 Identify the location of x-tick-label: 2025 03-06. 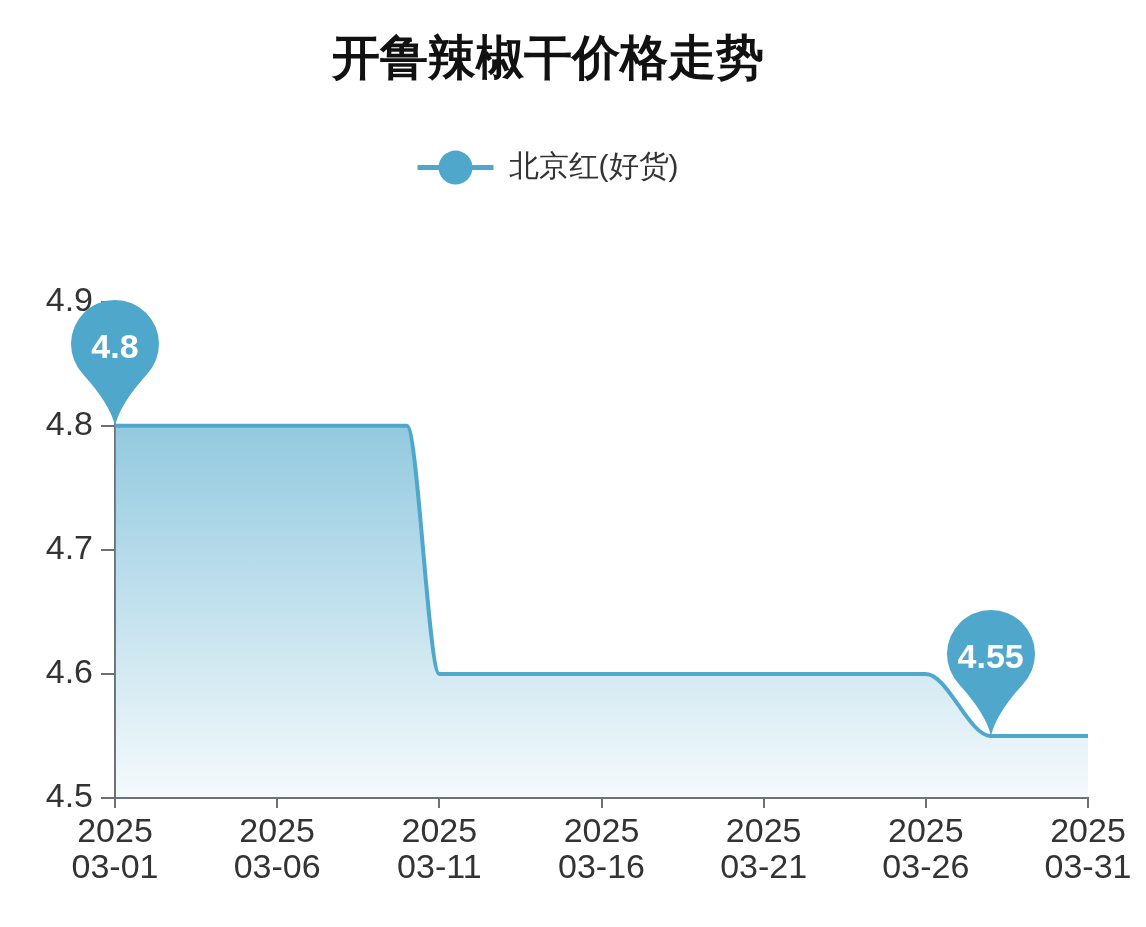
(277, 848).